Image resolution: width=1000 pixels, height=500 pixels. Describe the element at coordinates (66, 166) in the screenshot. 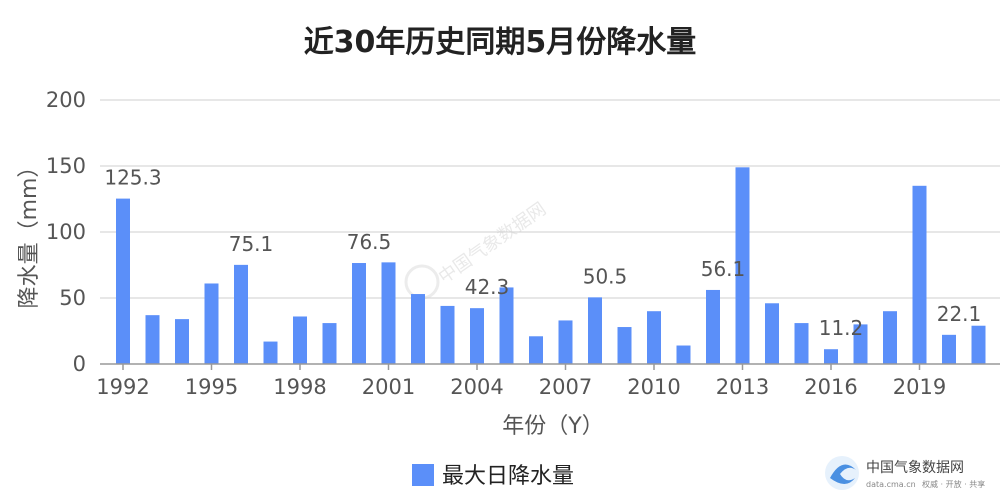

I see `y-tick-label: 150` at that location.